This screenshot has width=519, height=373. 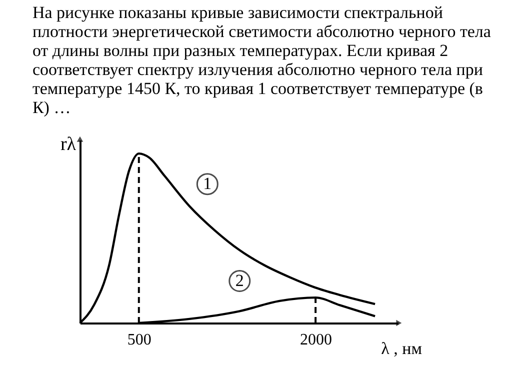 I want to click on y-axis-title: rλ, so click(x=68, y=144).